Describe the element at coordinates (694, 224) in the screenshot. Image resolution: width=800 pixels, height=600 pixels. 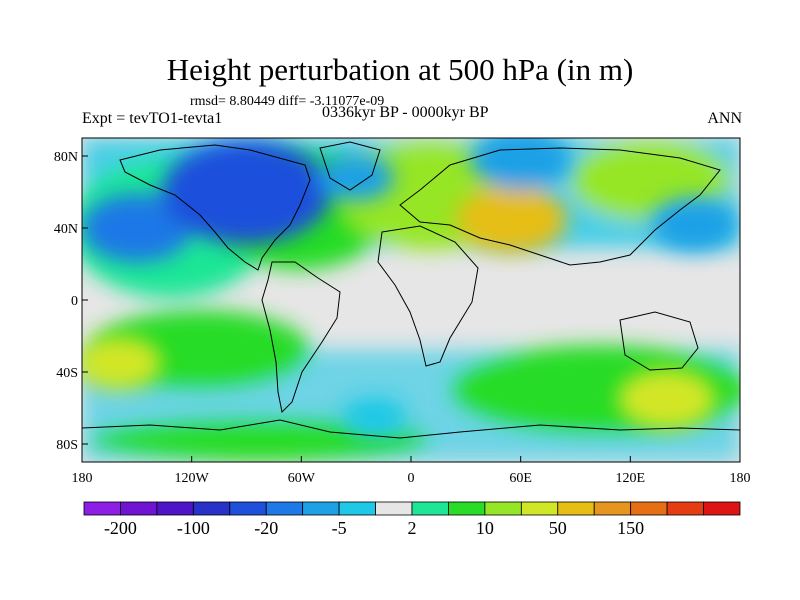
I see `field-west-pacific-low` at that location.